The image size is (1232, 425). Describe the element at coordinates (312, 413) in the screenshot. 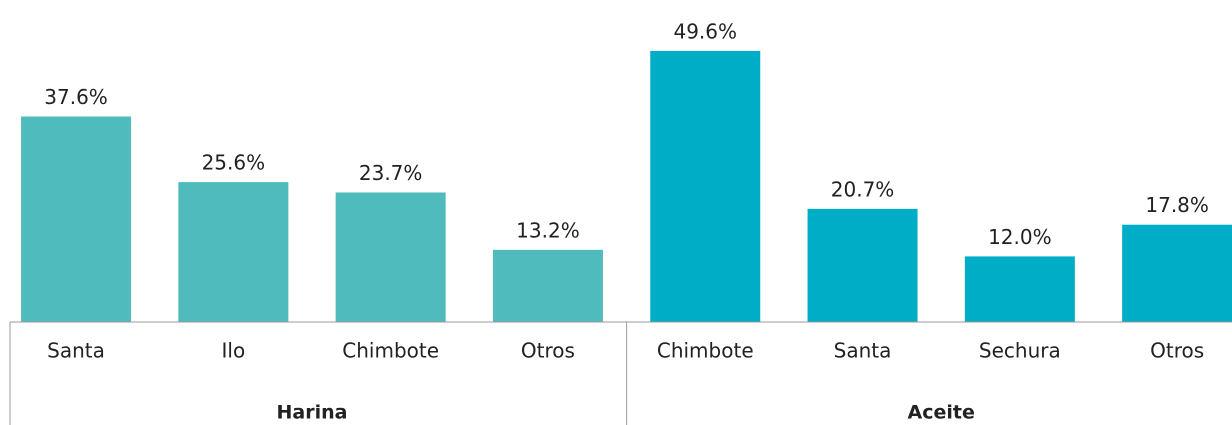

I see `group-label: Harina` at that location.